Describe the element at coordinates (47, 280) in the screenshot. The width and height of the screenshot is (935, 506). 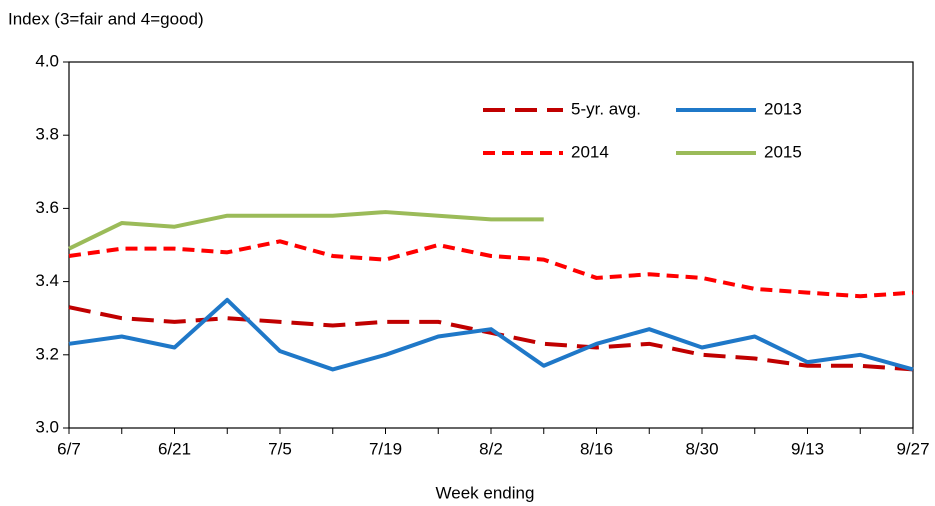
I see `y-tick-label: 3.4` at that location.